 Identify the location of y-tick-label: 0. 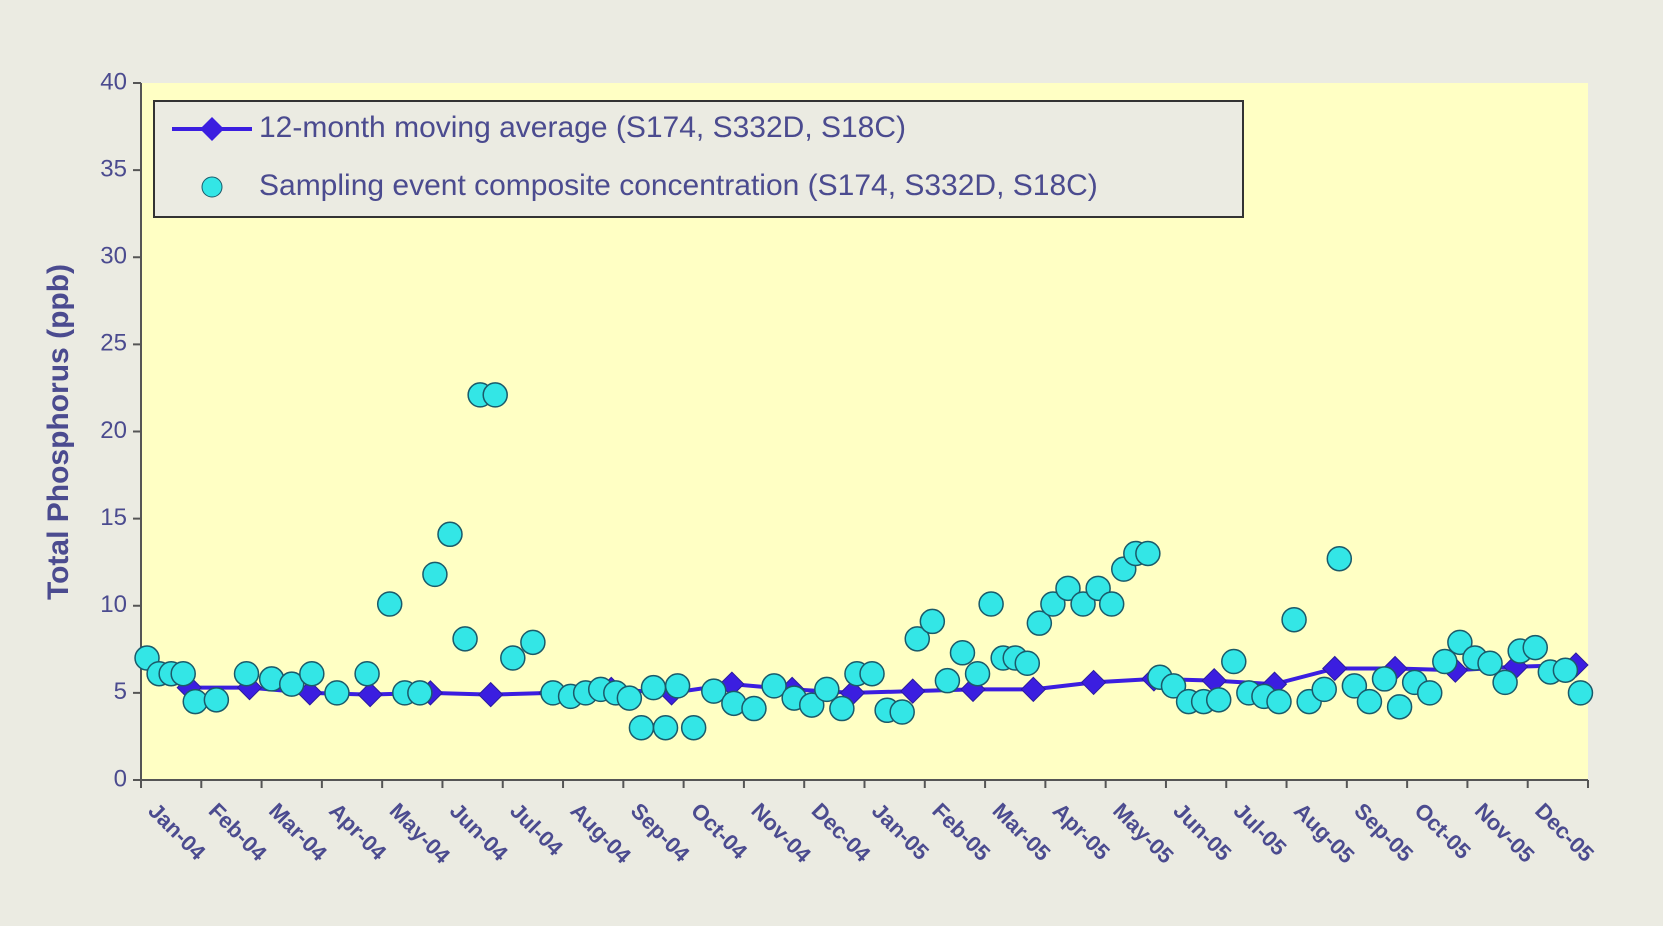
(120, 778).